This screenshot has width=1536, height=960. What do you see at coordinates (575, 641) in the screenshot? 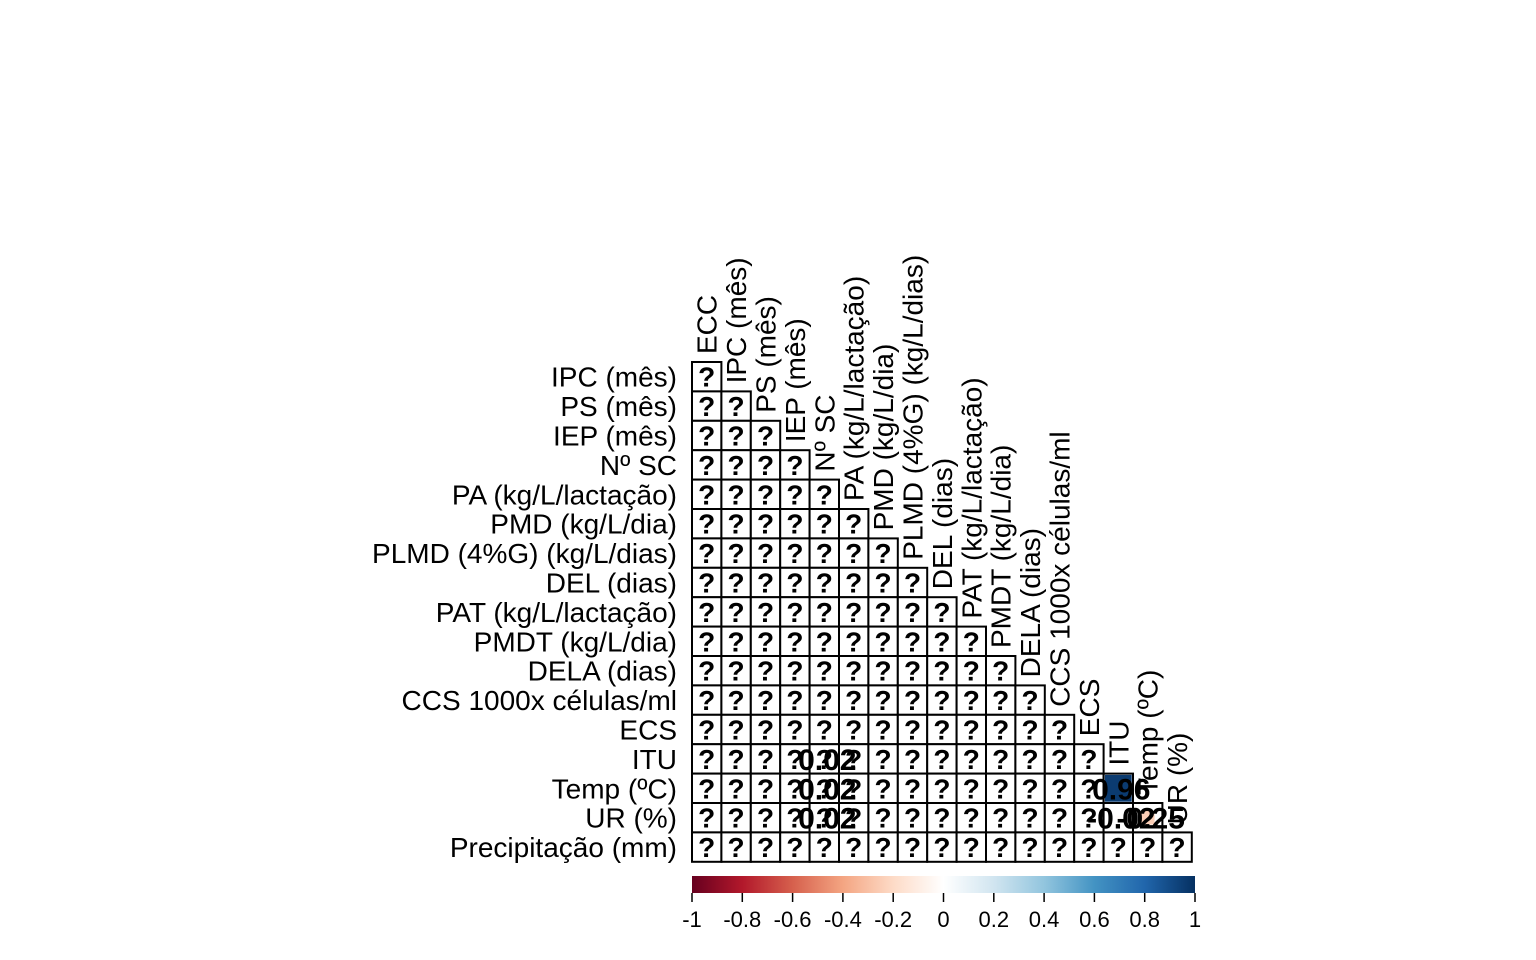
I see `row-label: PMDT (kg/L/dia)` at bounding box center [575, 641].